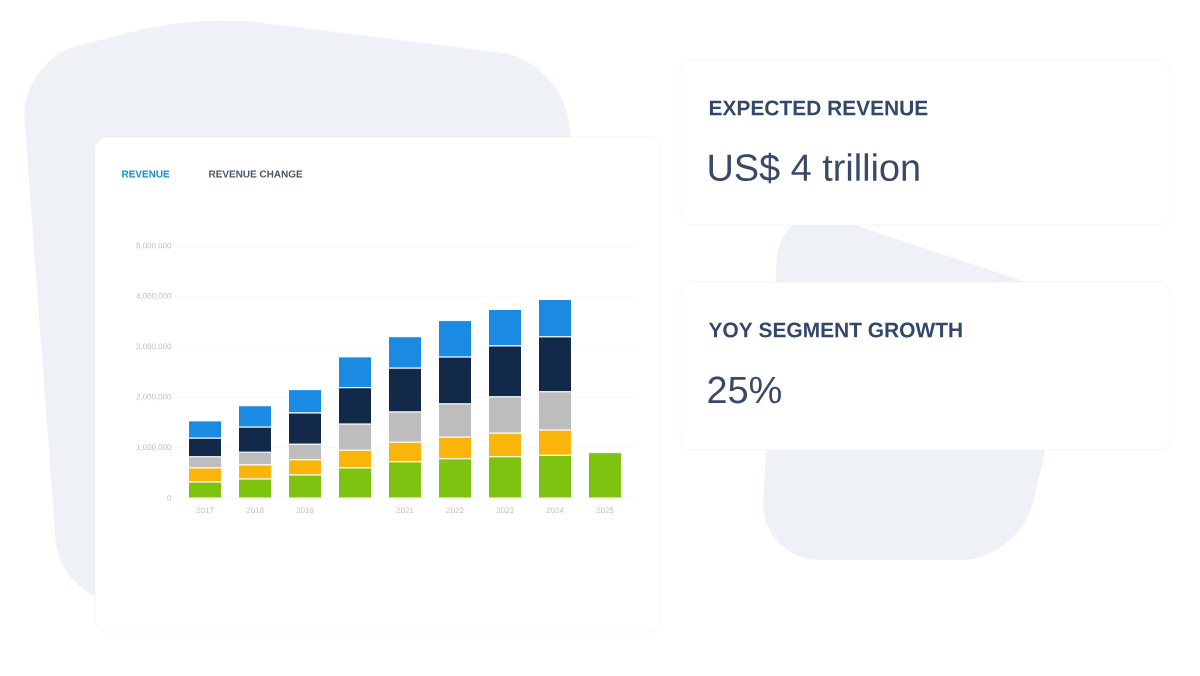  I want to click on text: EXPECTED REVENUE, so click(818, 108).